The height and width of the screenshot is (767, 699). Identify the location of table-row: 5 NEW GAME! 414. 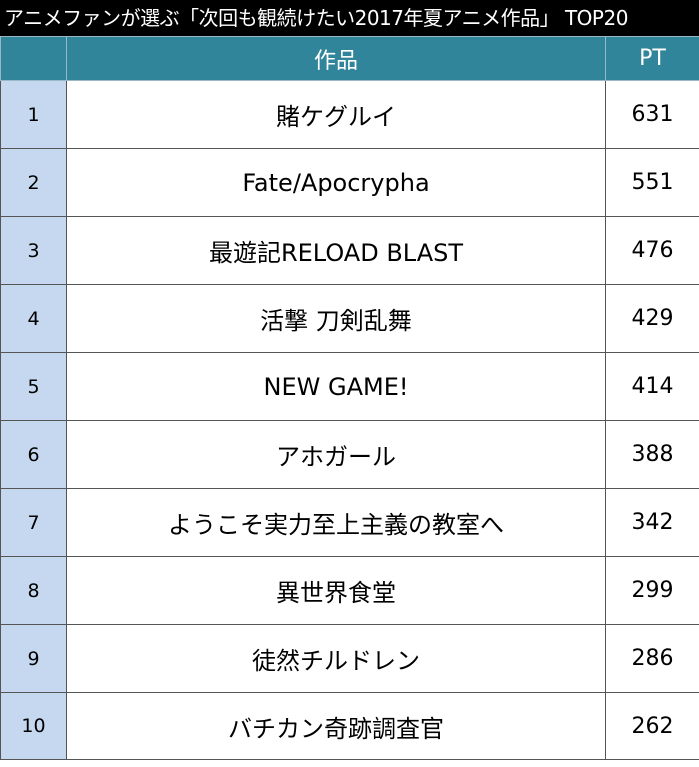
(349, 386).